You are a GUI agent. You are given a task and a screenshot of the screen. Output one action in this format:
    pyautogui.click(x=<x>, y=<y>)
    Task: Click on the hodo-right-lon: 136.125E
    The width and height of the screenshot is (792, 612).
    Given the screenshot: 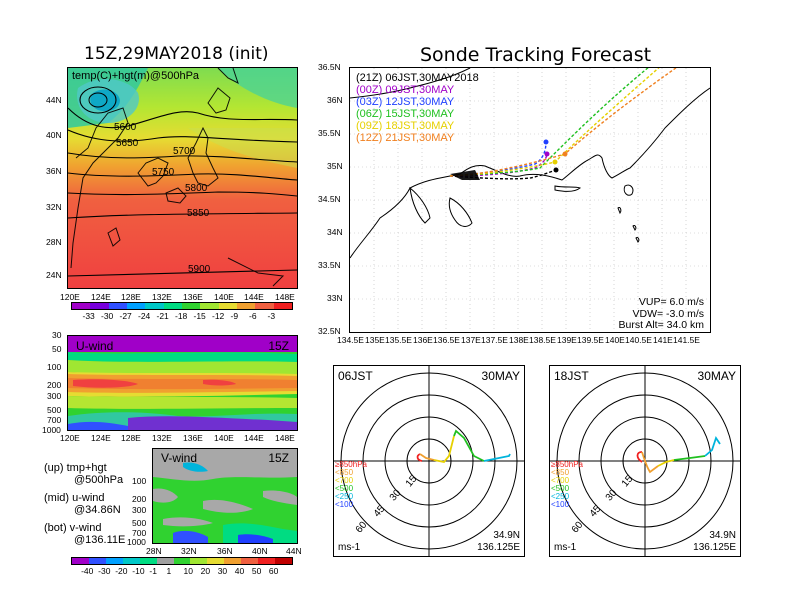 What is the action you would take?
    pyautogui.click(x=714, y=547)
    